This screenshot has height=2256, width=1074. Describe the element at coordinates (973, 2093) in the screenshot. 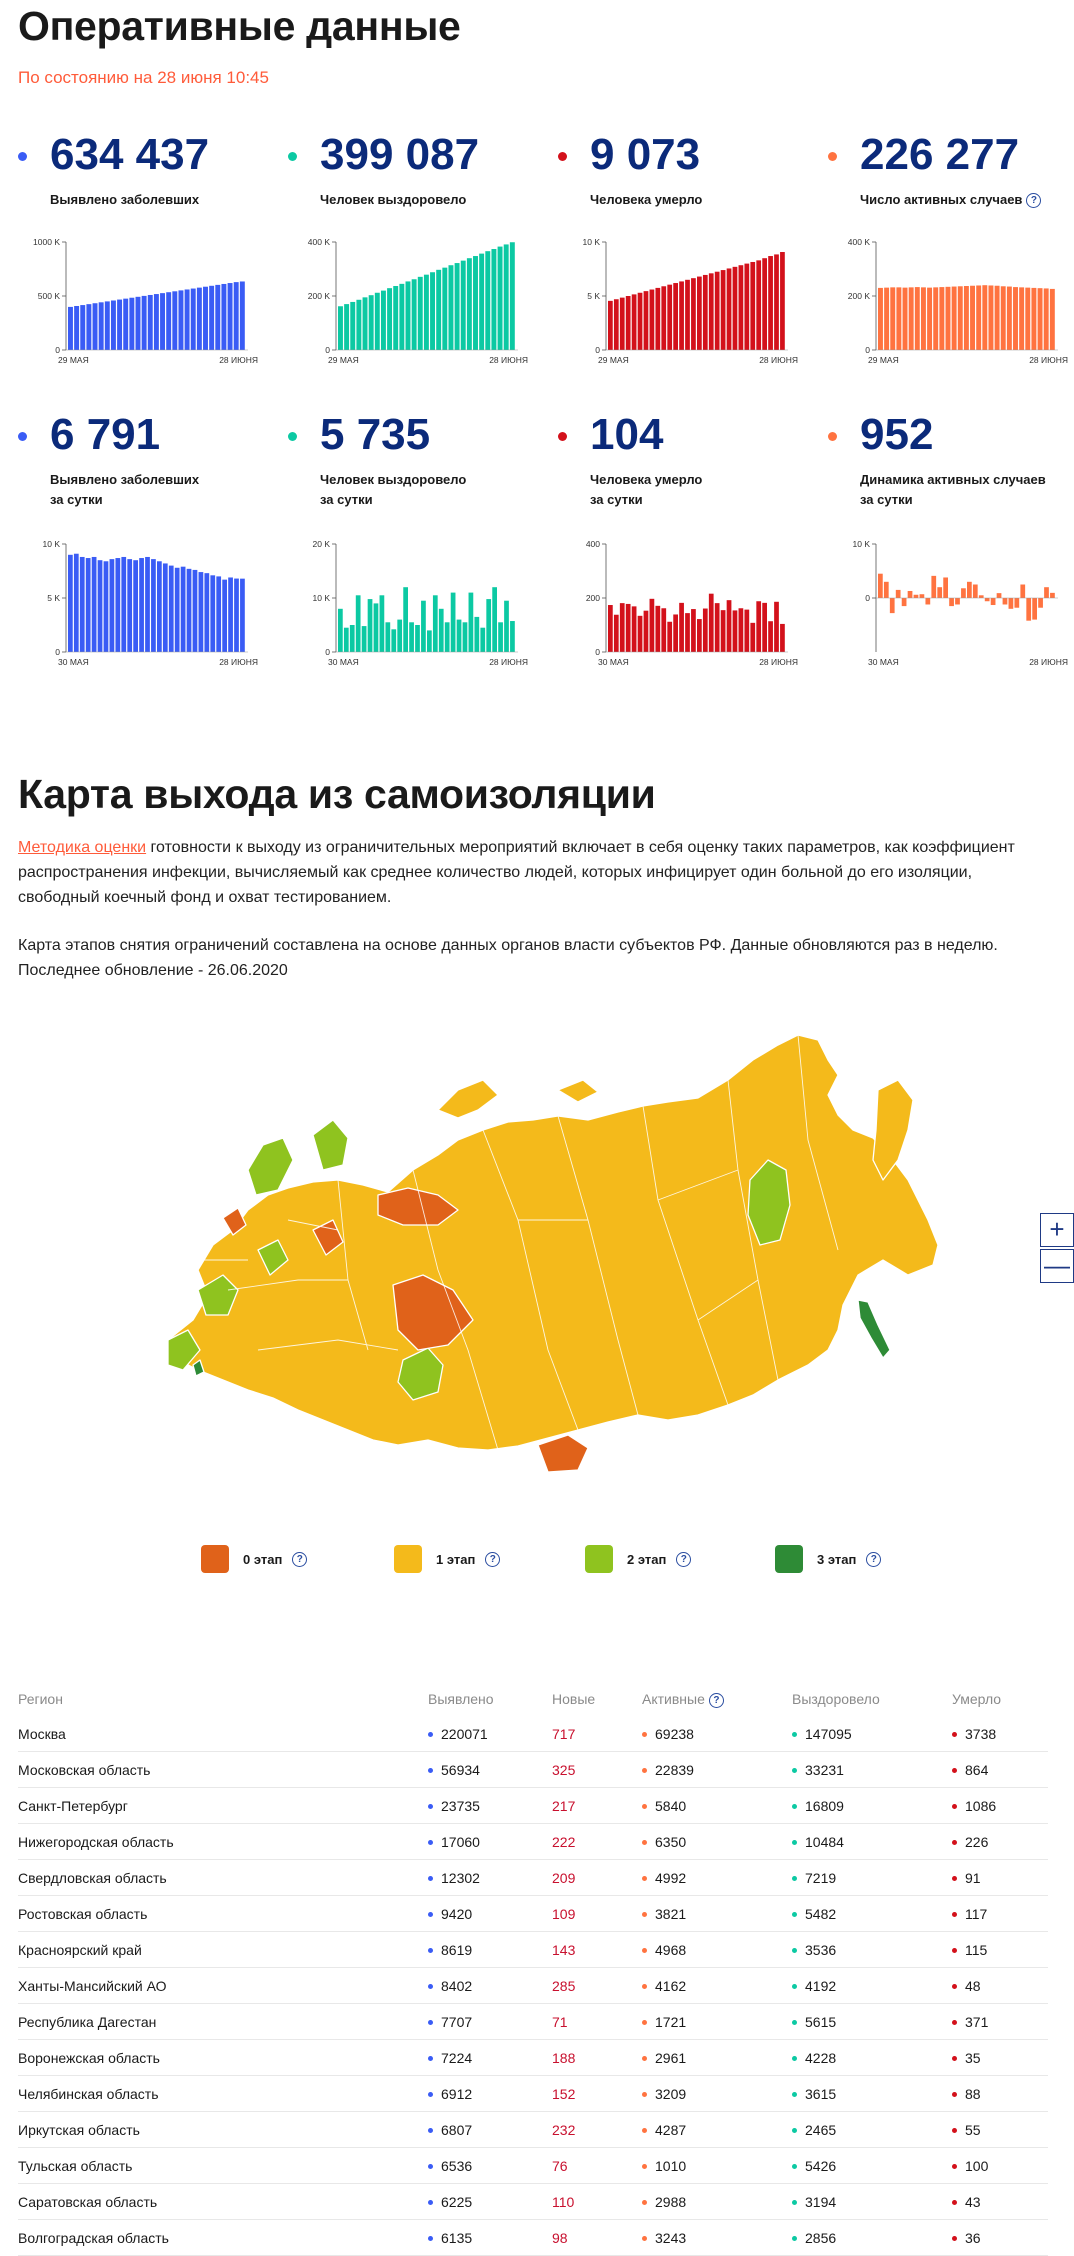

I see `cell-value: 88` at that location.